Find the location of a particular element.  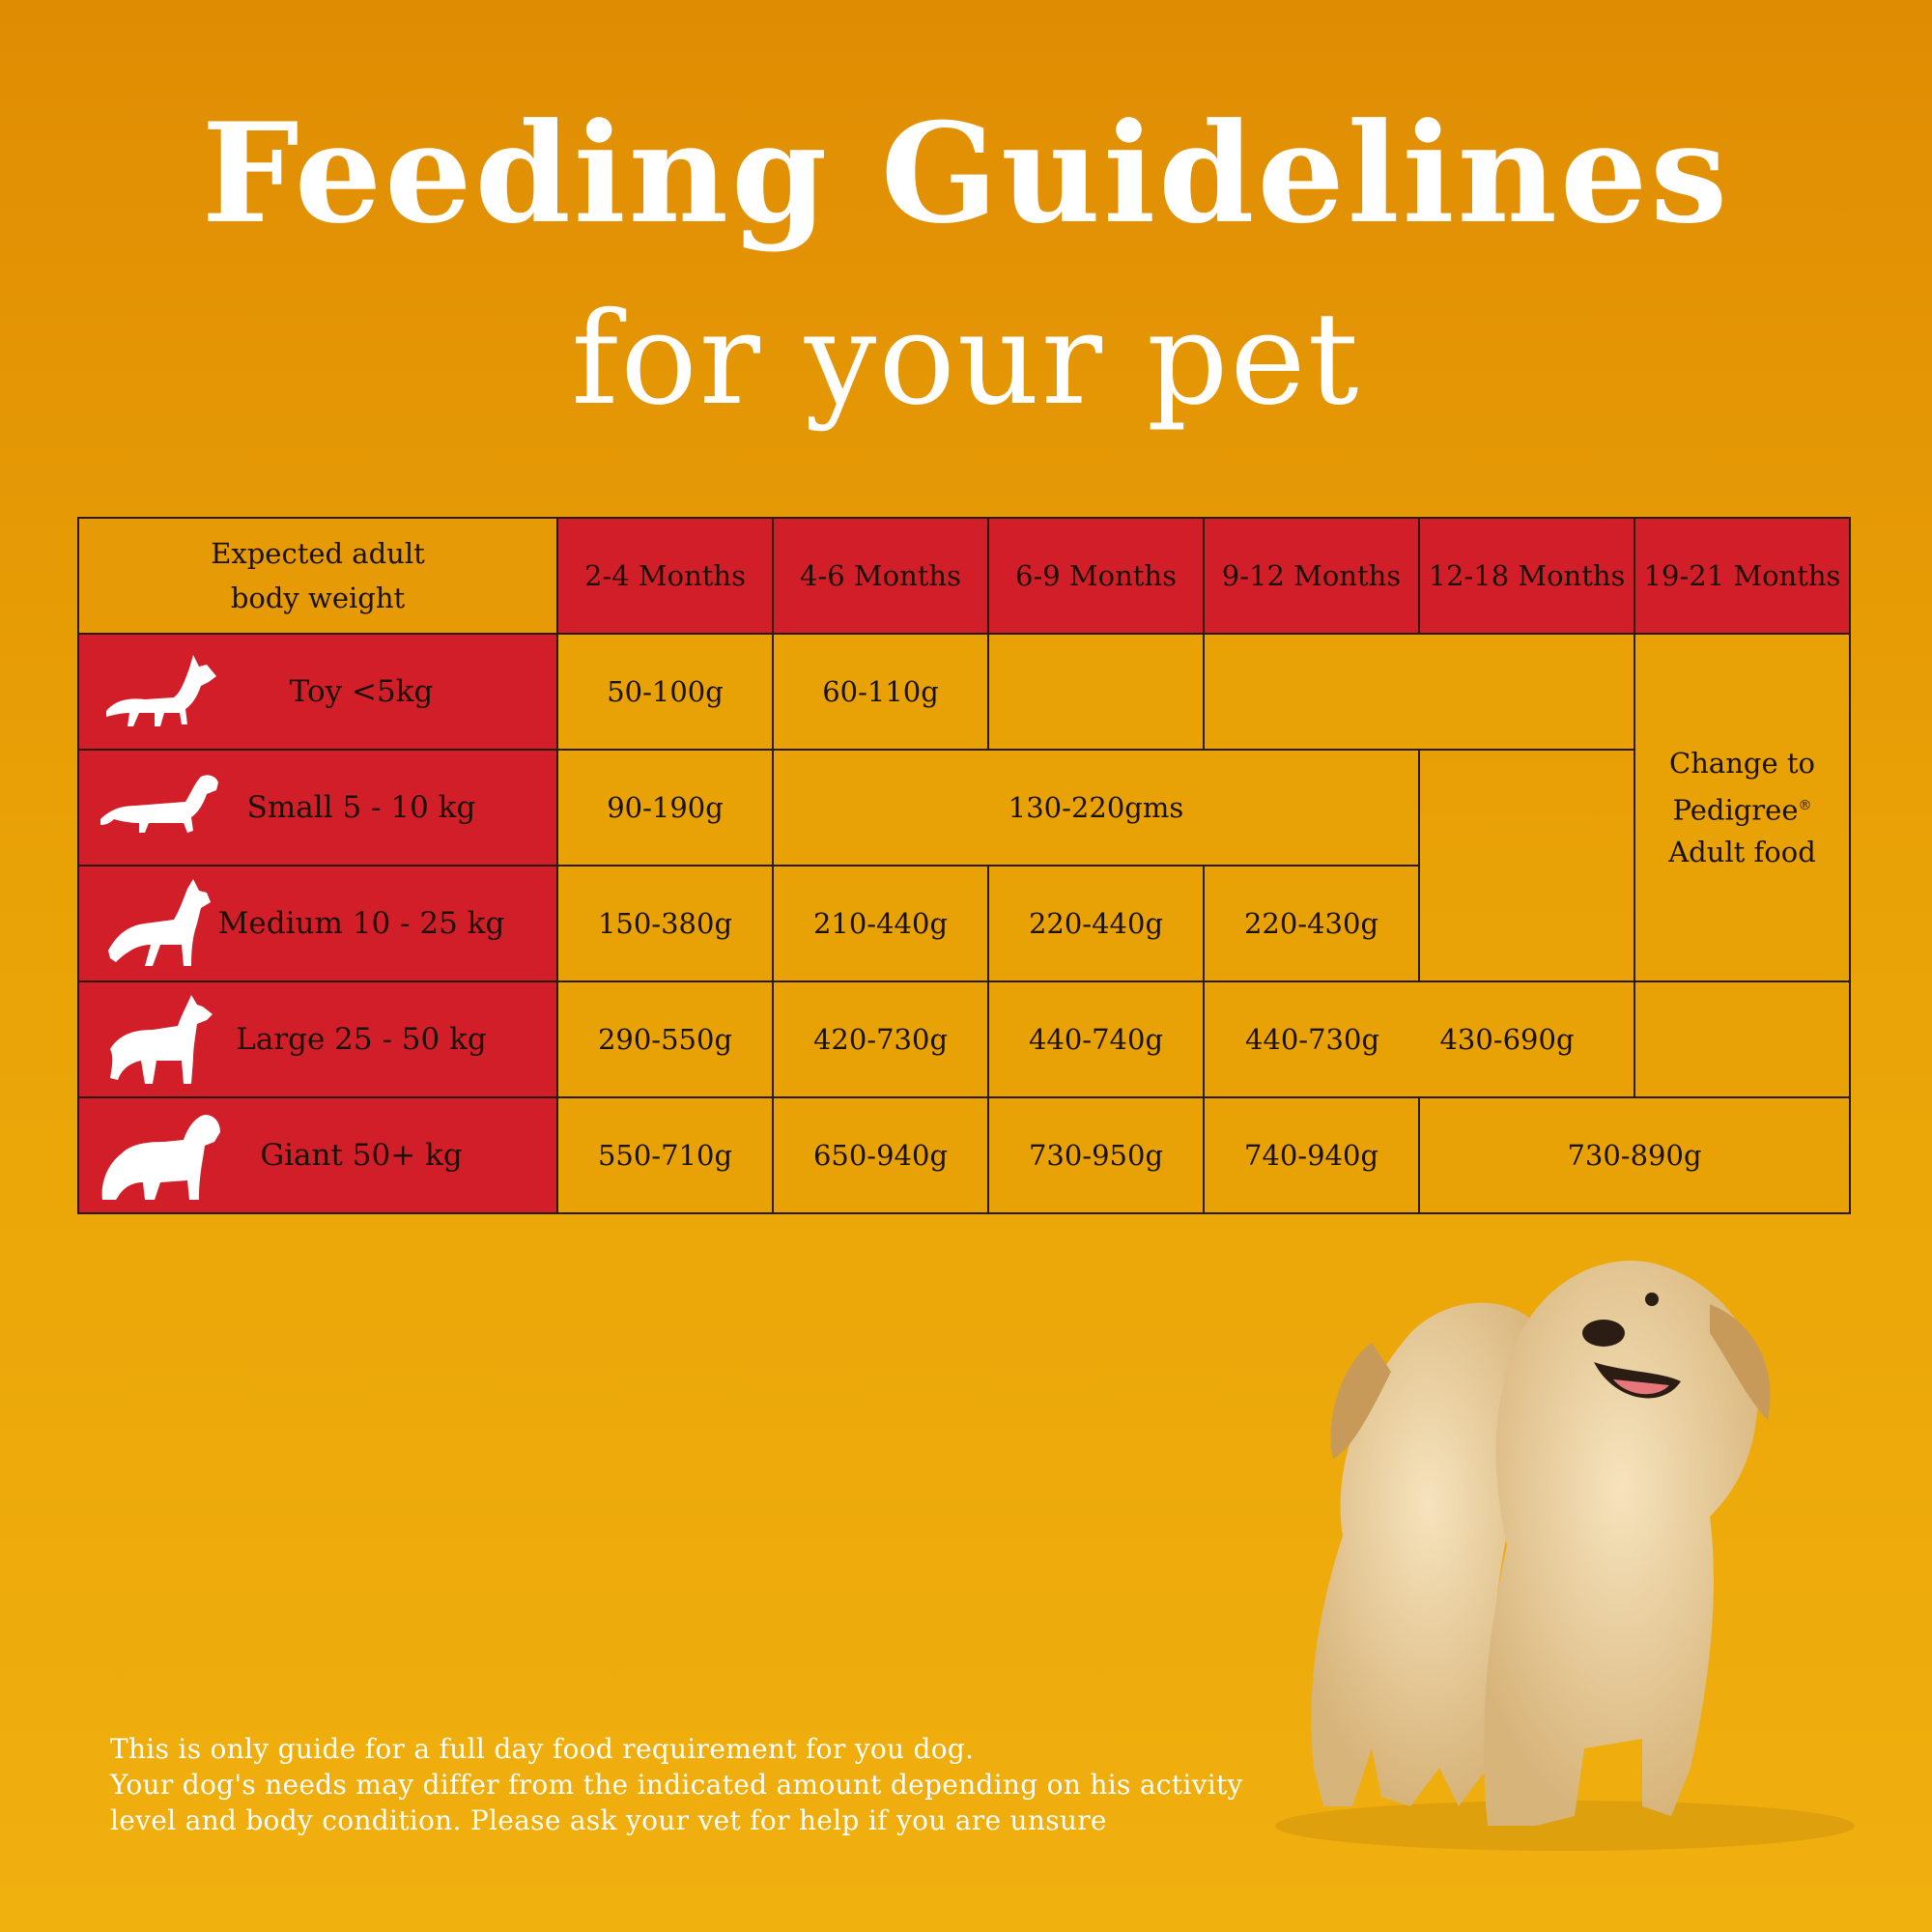

row-label-text: Small 5 - 10 kg is located at coordinates (361, 807).